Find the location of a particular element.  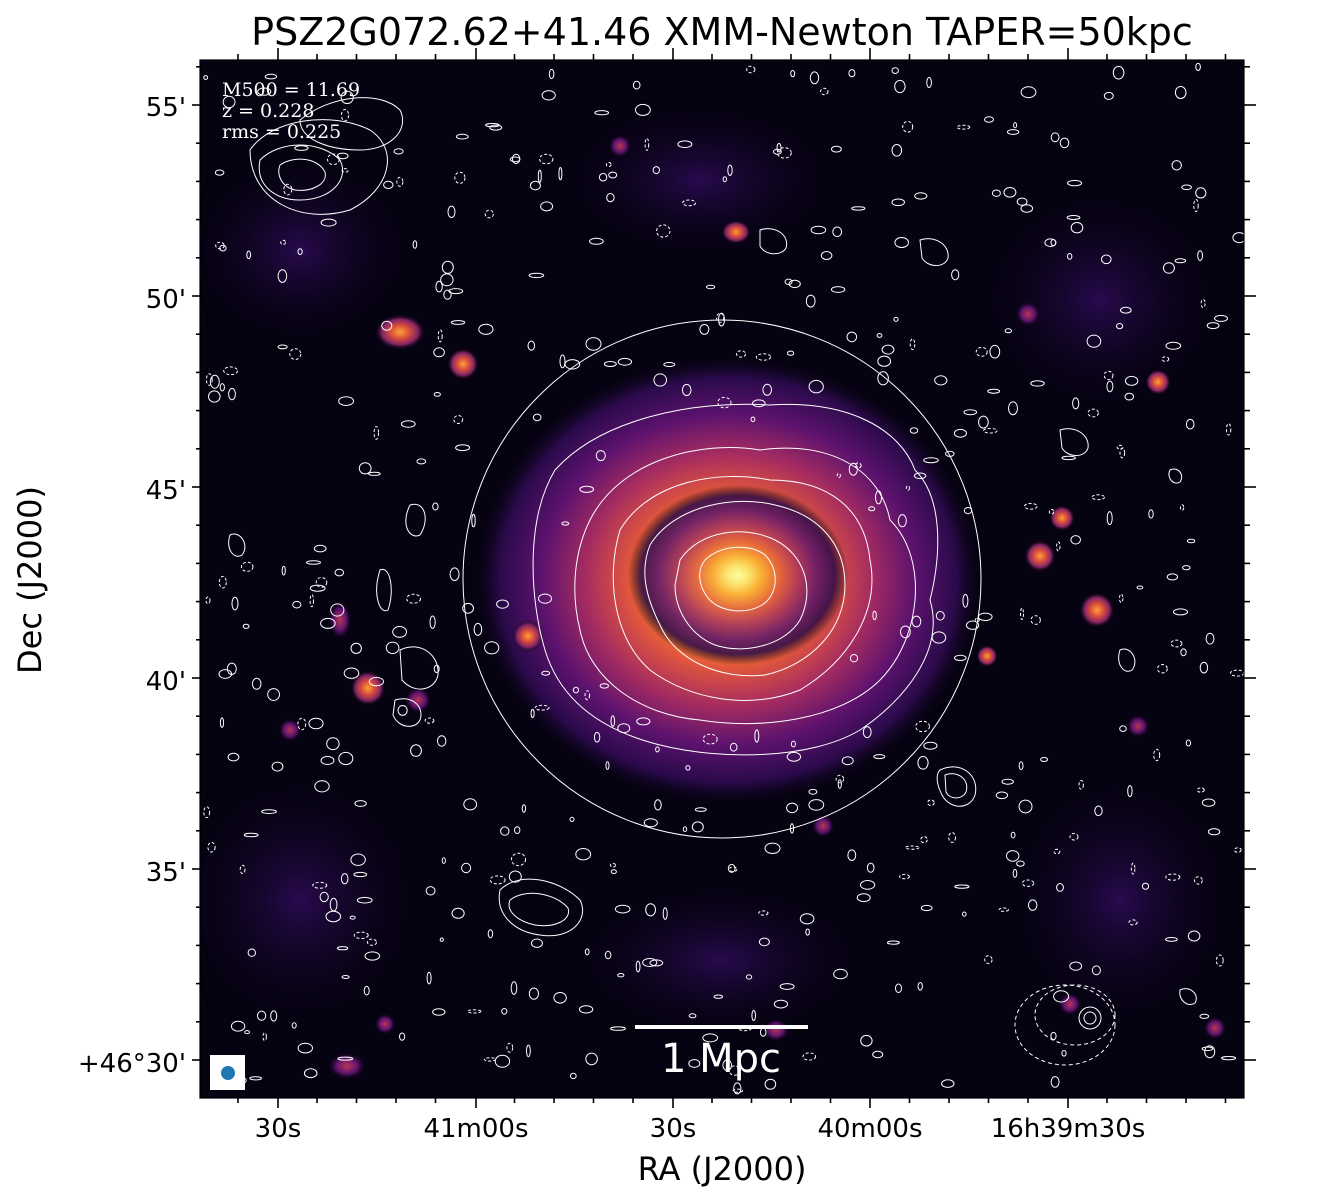

beam-indicator is located at coordinates (227, 1072).